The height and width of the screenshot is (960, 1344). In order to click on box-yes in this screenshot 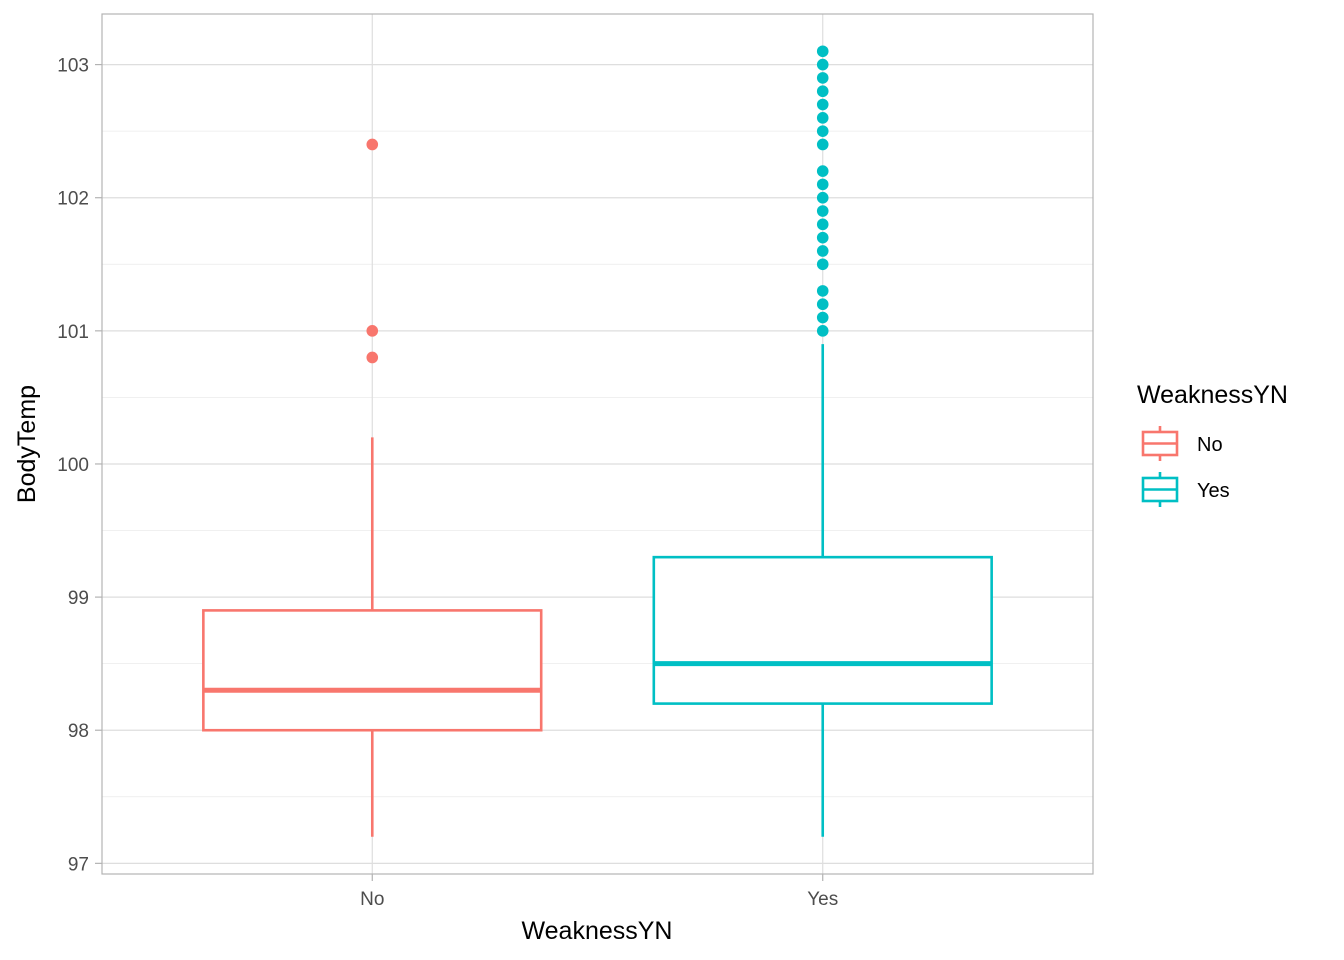, I will do `click(822, 590)`.